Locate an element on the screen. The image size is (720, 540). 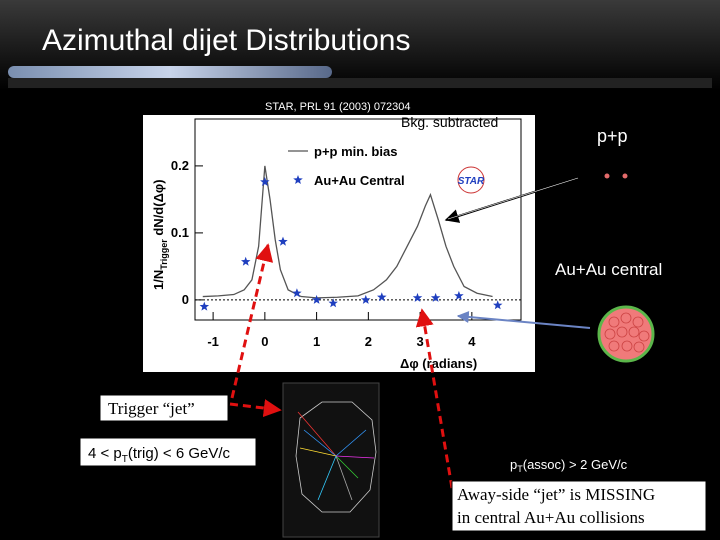
auau-label: Au+Au central is located at coordinates (608, 269).